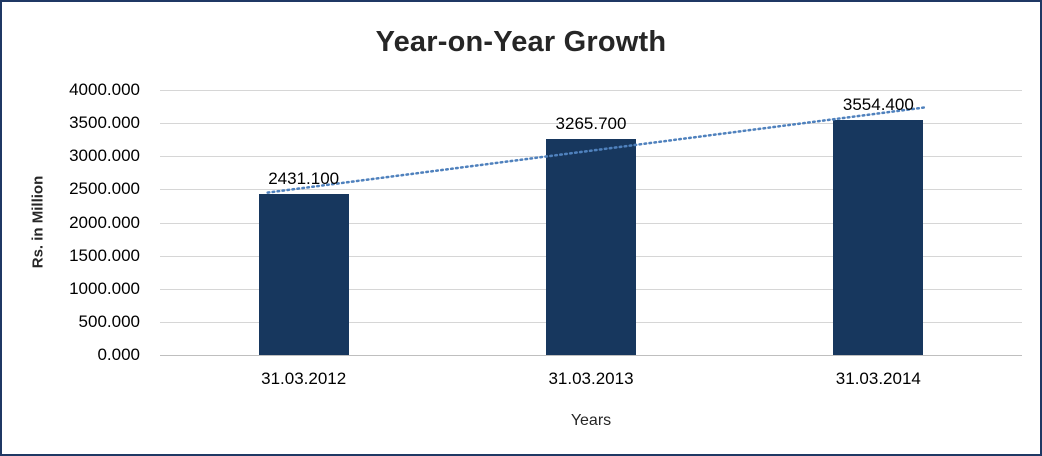  What do you see at coordinates (118, 354) in the screenshot?
I see `y-tick-label: 0.000` at bounding box center [118, 354].